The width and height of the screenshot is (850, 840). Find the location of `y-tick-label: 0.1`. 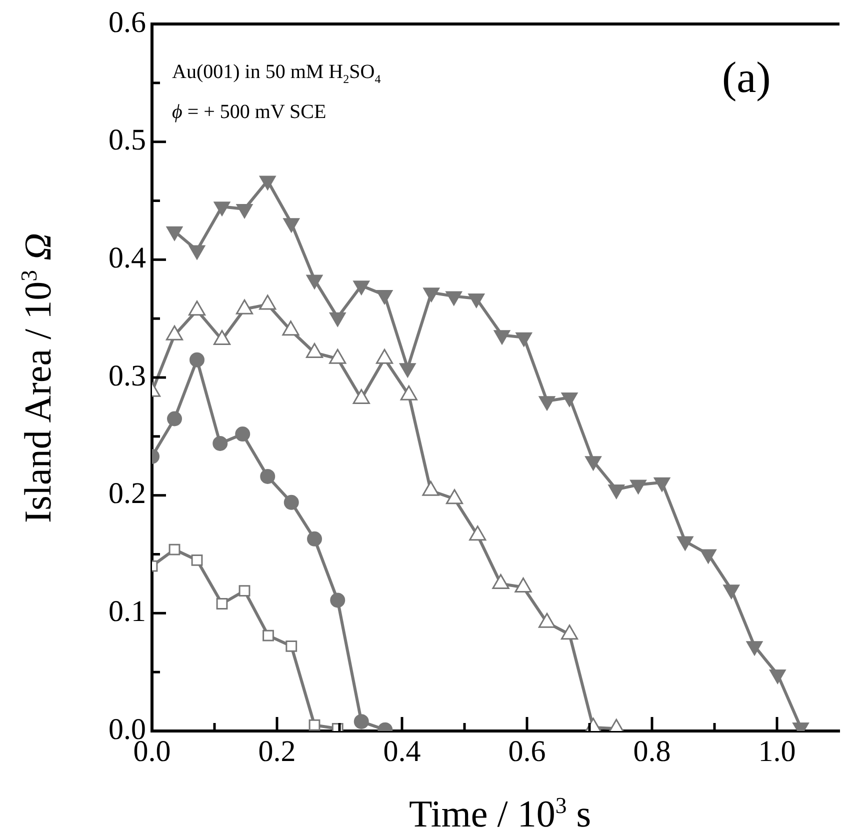

y-tick-label: 0.1 is located at coordinates (127, 611).